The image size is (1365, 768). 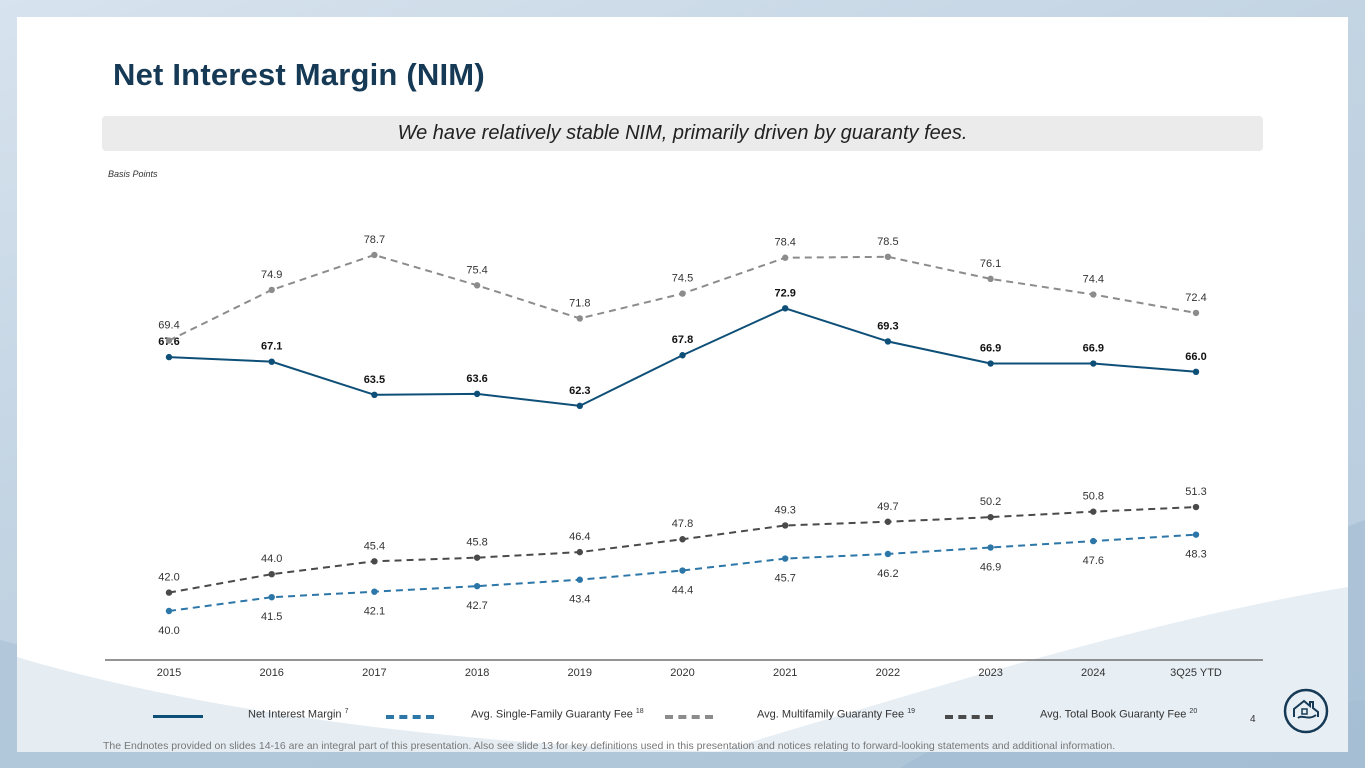 What do you see at coordinates (374, 546) in the screenshot?
I see `data-label-total_book: 45.4` at bounding box center [374, 546].